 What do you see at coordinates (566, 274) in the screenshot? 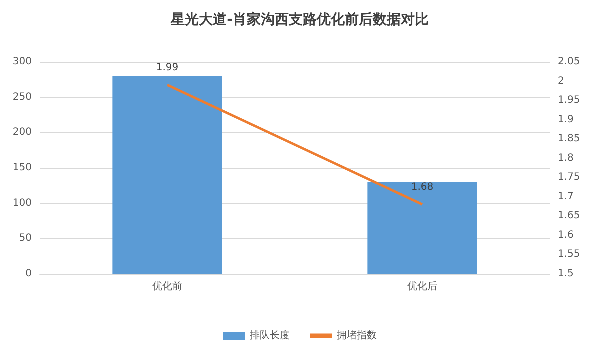
I see `y2-tick-label: 1.5` at bounding box center [566, 274].